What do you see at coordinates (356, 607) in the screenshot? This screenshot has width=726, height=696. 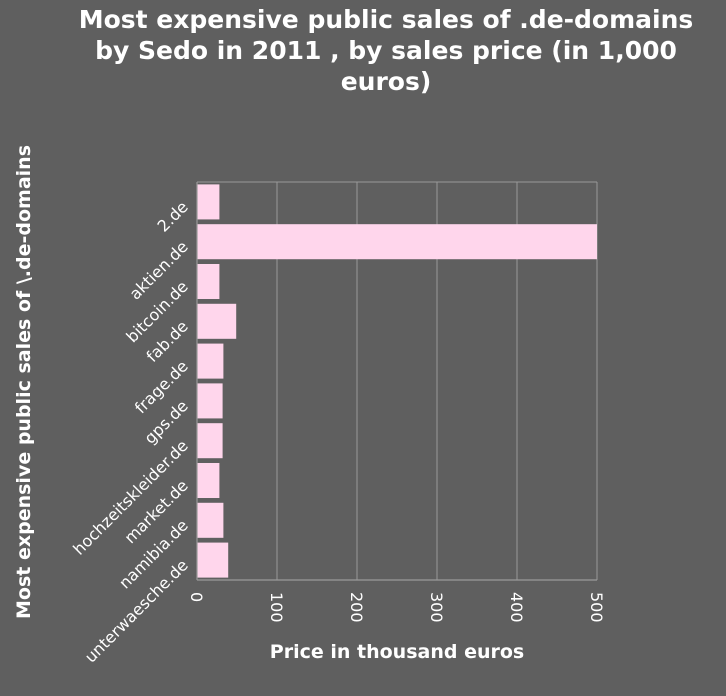 I see `x-tick-label-200: 200` at bounding box center [356, 607].